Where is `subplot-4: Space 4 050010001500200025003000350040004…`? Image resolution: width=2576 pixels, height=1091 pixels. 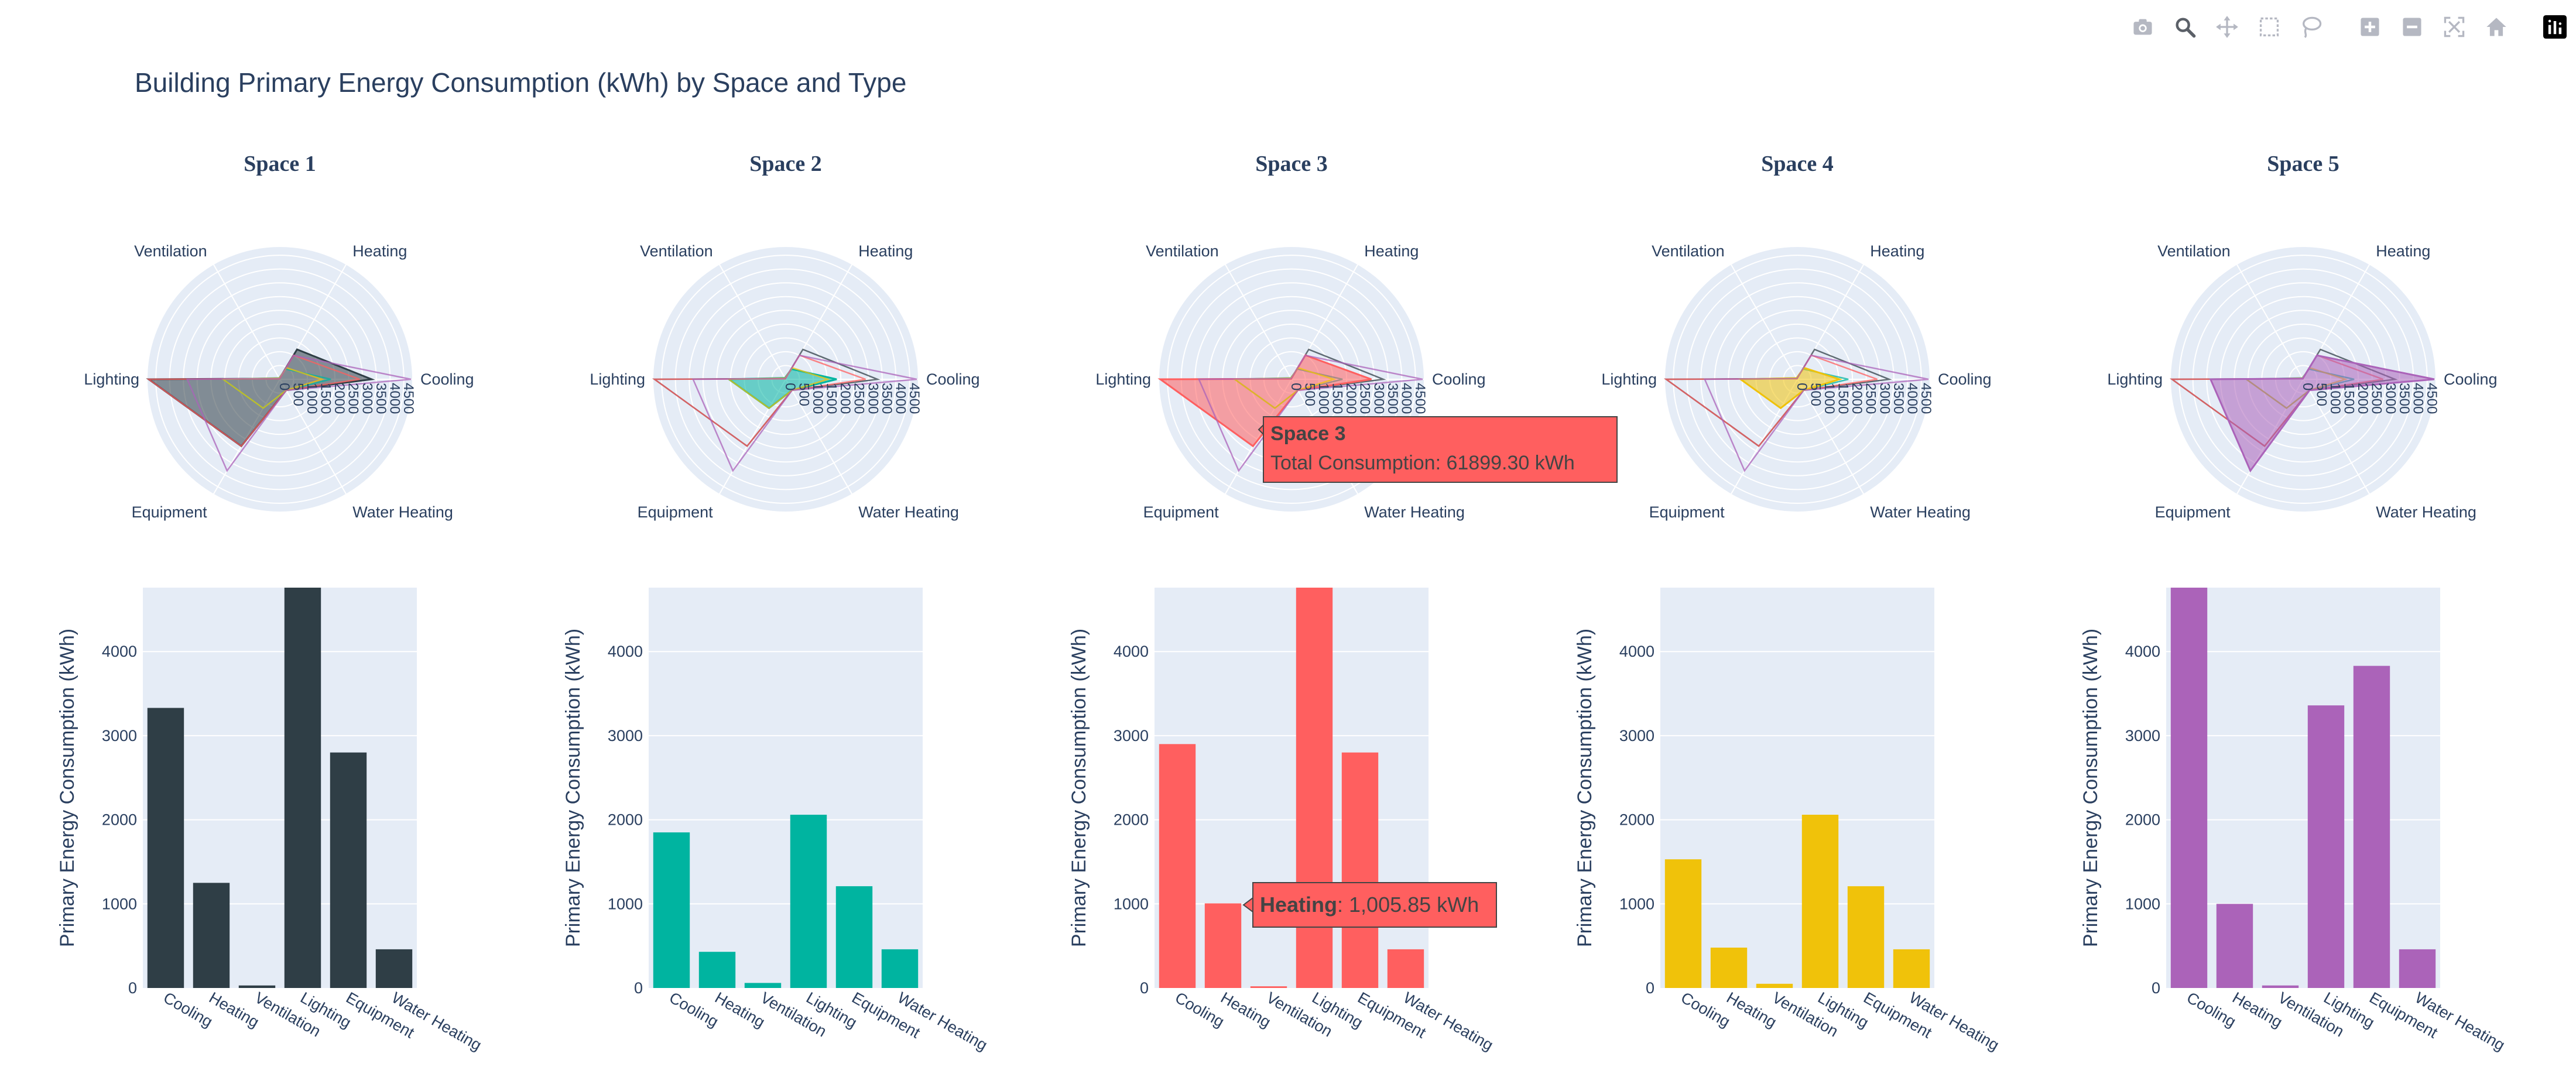 subplot-4: Space 4 050010001500200025003000350040004… is located at coordinates (1788, 603).